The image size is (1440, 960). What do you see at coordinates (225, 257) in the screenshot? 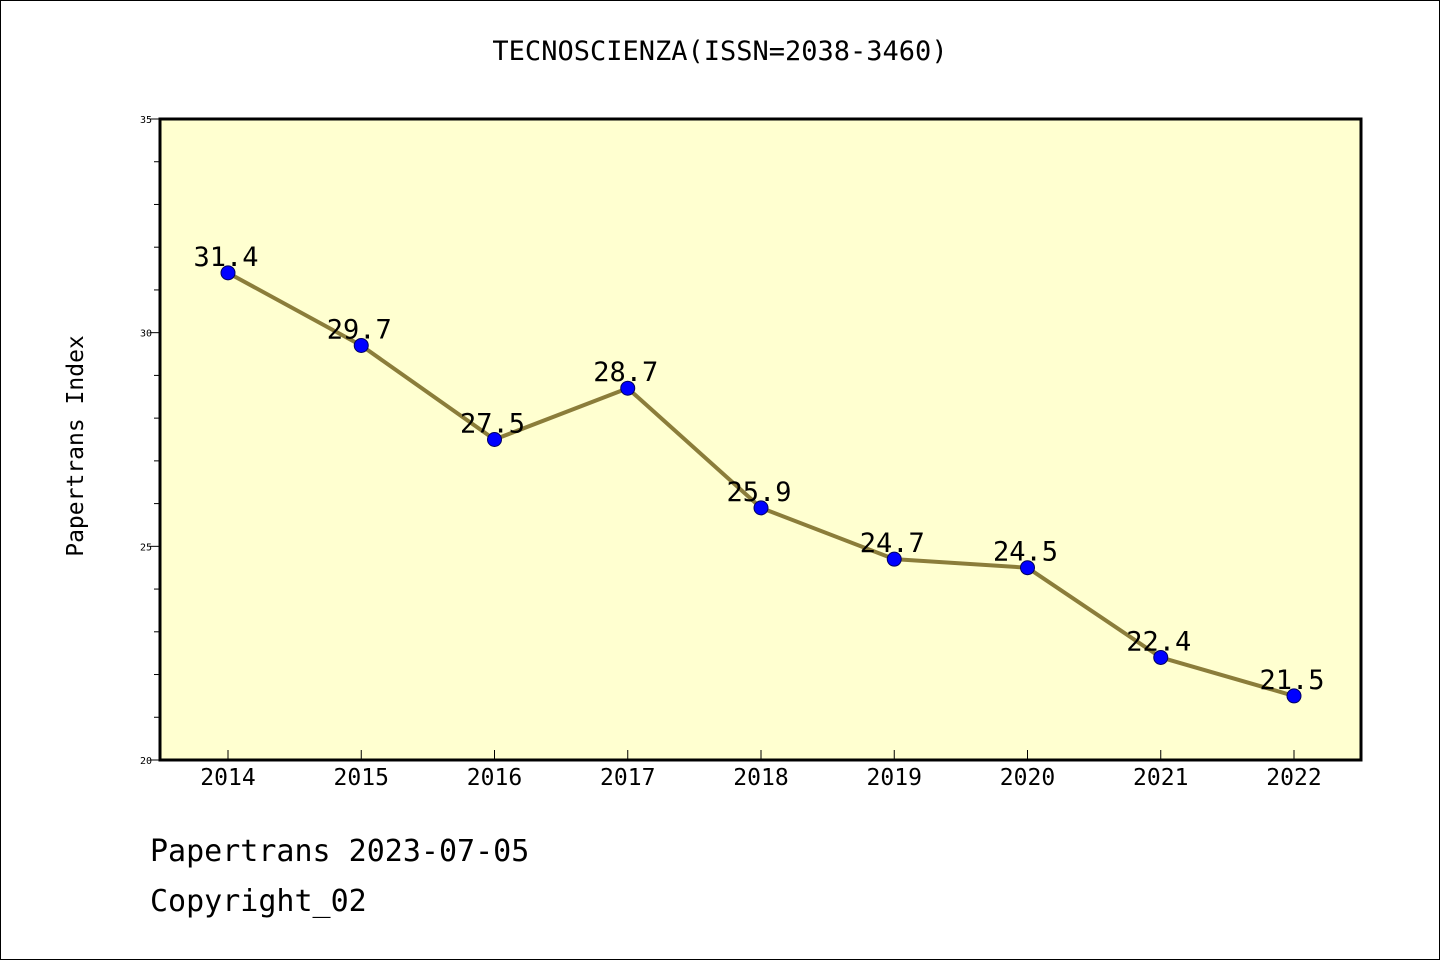
I see `data-label: 31.4` at bounding box center [225, 257].